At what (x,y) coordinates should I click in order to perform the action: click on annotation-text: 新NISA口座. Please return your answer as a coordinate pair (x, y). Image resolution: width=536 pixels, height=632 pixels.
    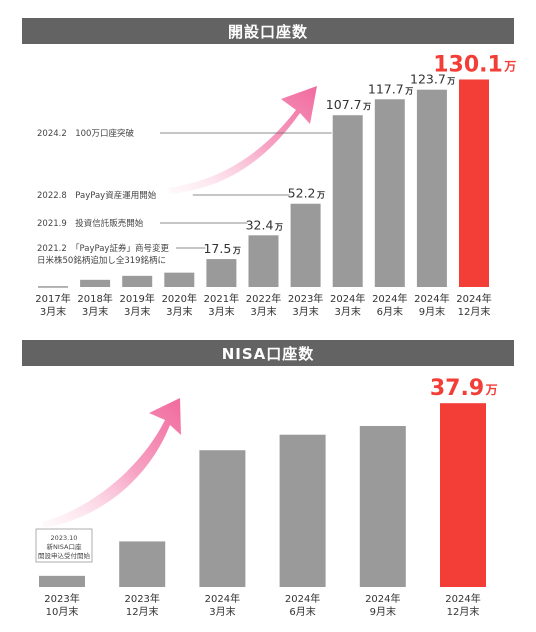
    Looking at the image, I should click on (64, 546).